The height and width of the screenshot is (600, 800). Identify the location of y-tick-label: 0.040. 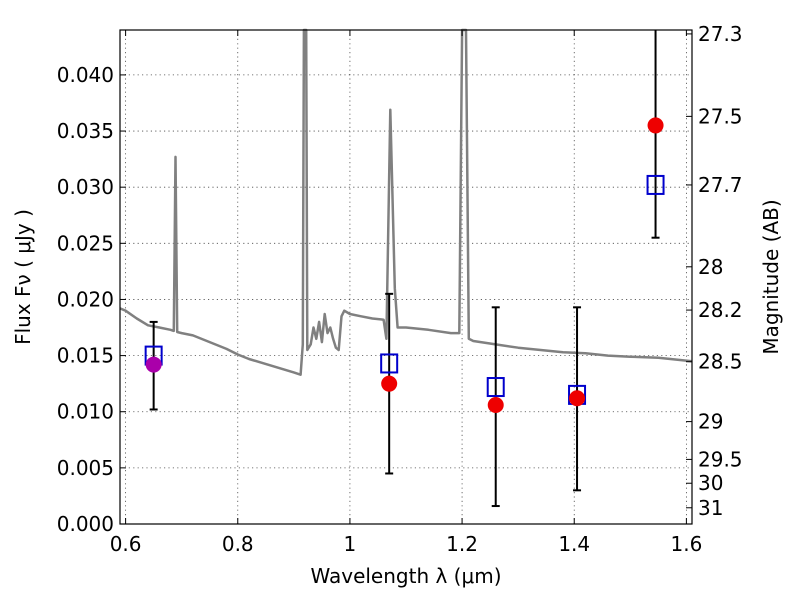
(85, 75).